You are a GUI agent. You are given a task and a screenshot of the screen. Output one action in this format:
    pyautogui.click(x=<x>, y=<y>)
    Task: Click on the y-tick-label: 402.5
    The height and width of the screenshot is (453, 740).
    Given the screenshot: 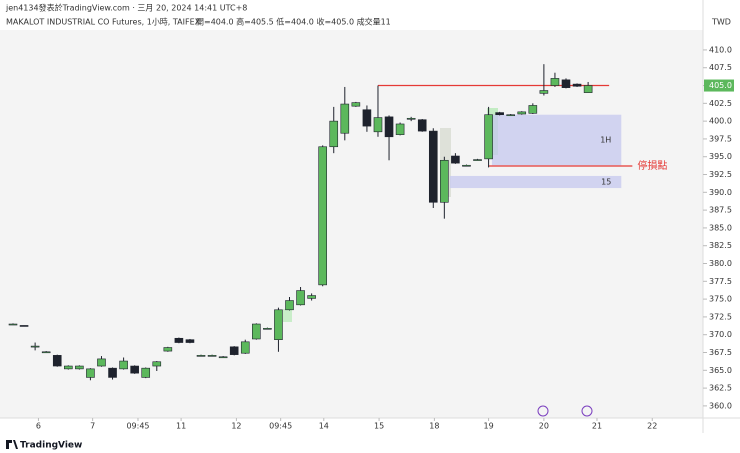 What is the action you would take?
    pyautogui.click(x=720, y=103)
    